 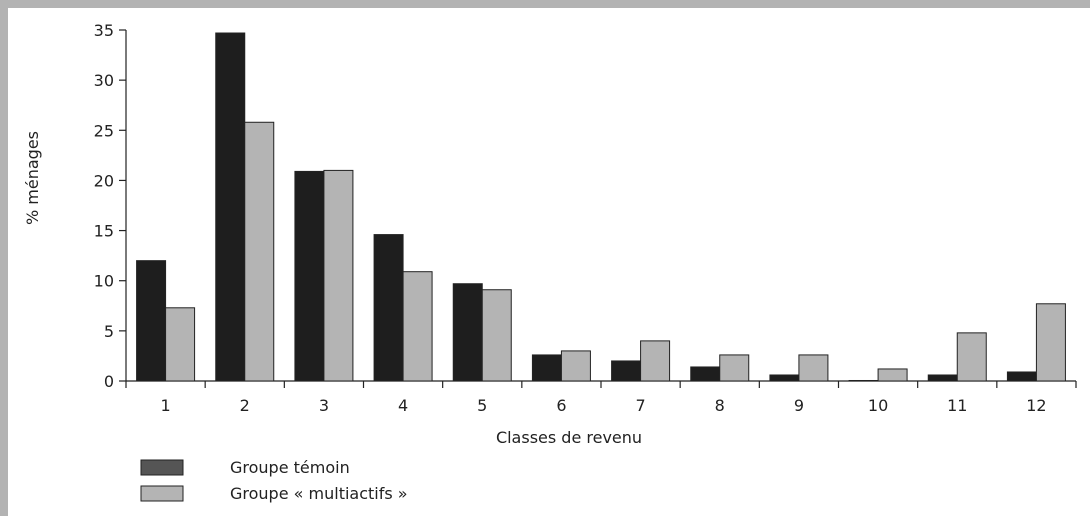 I want to click on x-tick-label: 7, so click(x=640, y=405).